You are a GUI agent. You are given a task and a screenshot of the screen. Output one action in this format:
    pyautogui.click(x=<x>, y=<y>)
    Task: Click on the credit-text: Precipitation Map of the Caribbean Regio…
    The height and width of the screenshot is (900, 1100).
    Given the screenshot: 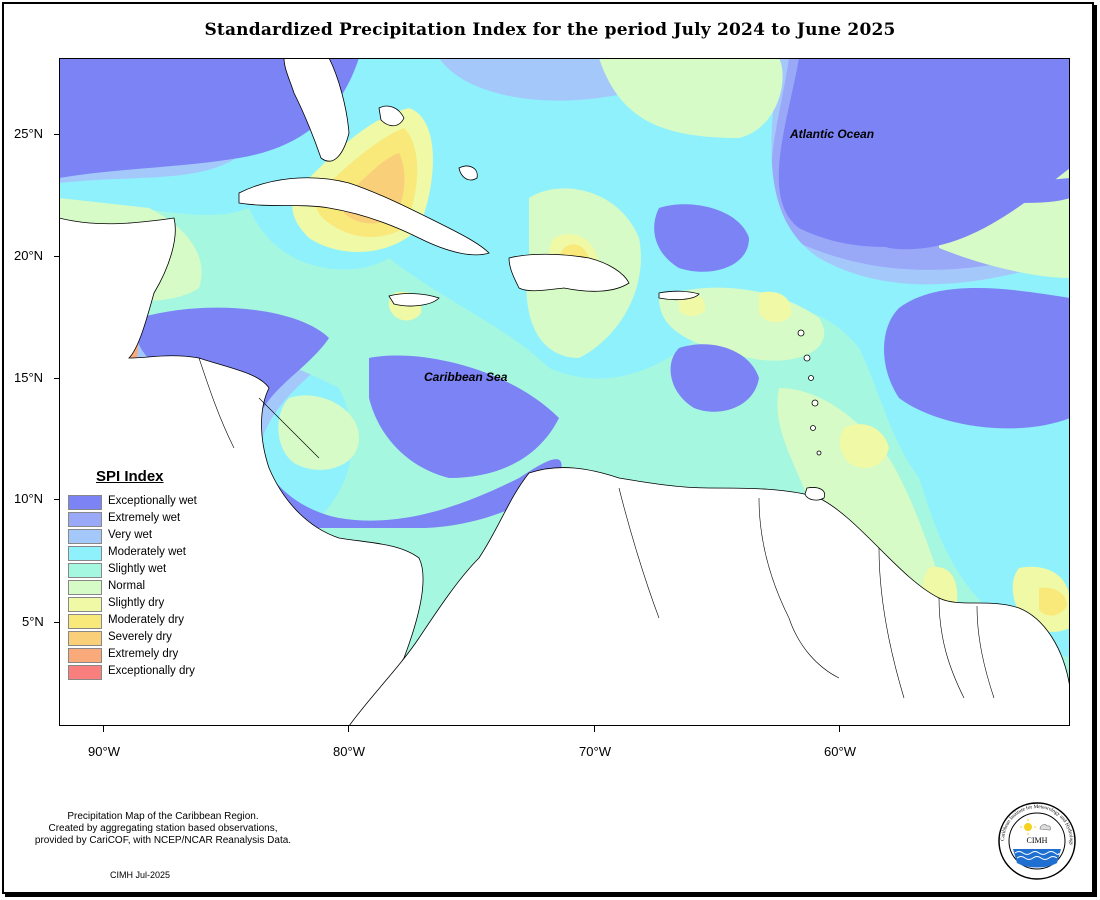 What is the action you would take?
    pyautogui.click(x=163, y=829)
    